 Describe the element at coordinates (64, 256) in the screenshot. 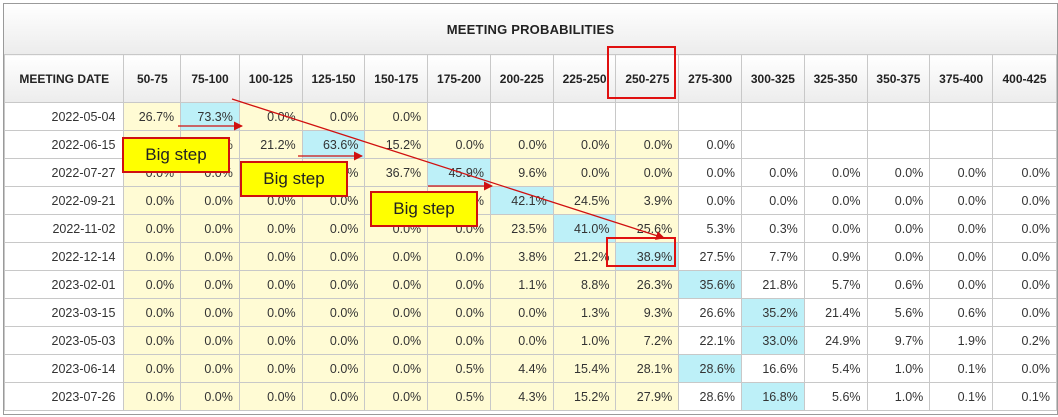

I see `meeting-date-cell: 2022-12-14` at that location.